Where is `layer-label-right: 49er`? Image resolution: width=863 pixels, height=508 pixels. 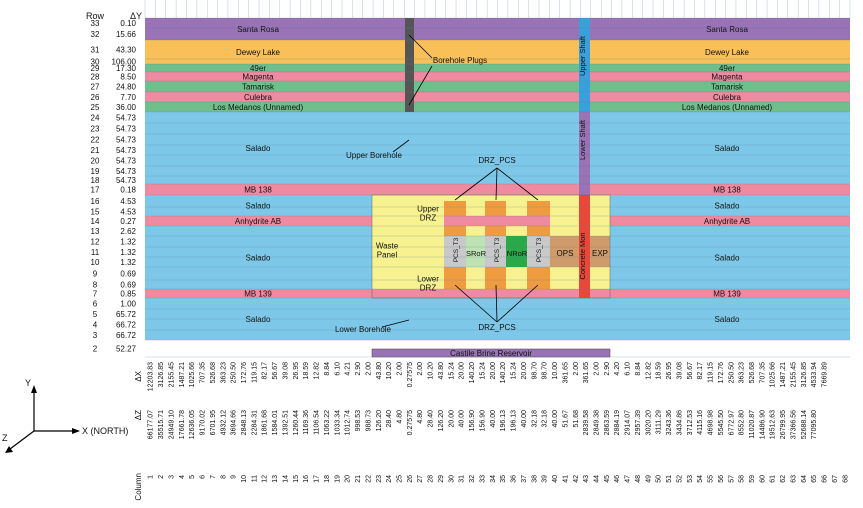 layer-label-right: 49er is located at coordinates (727, 68).